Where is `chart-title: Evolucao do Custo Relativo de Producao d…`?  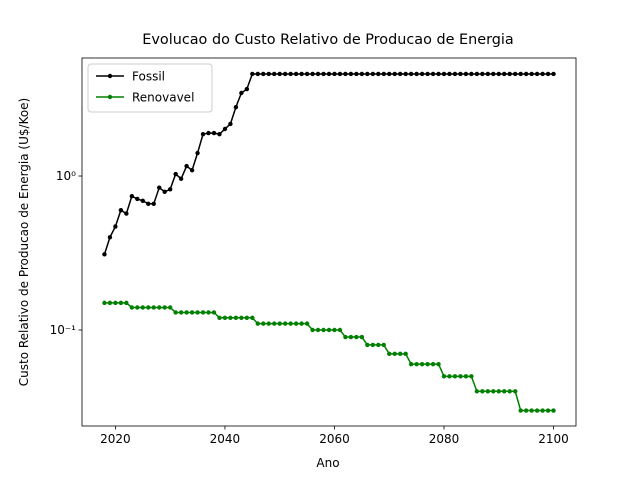
chart-title: Evolucao do Custo Relativo de Producao d… is located at coordinates (327, 40).